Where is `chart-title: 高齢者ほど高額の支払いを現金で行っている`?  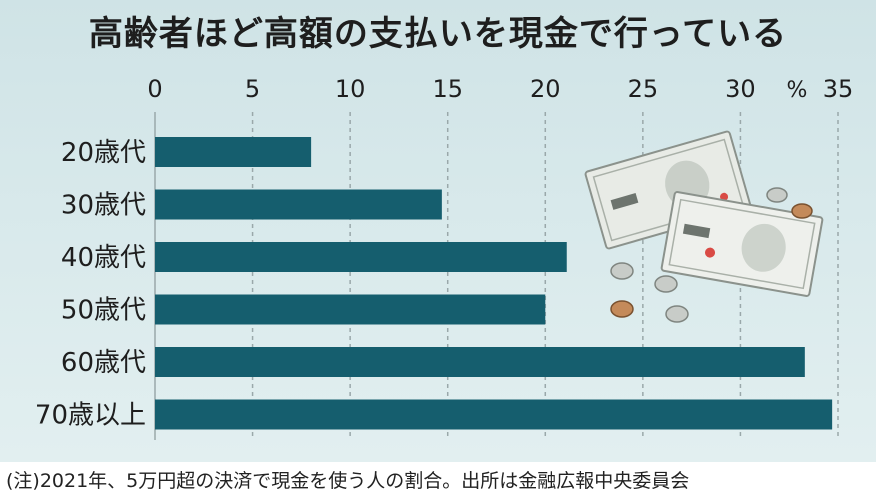
chart-title: 高齢者ほど高額の支払いを現金で行っている is located at coordinates (438, 34).